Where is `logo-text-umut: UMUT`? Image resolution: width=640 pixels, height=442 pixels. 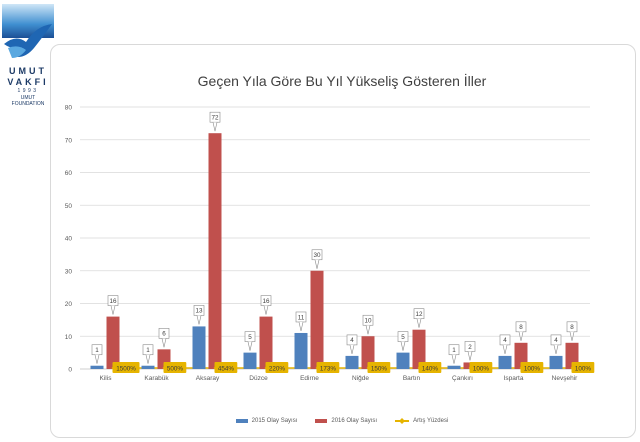 logo-text-umut: UMUT is located at coordinates (28, 71).